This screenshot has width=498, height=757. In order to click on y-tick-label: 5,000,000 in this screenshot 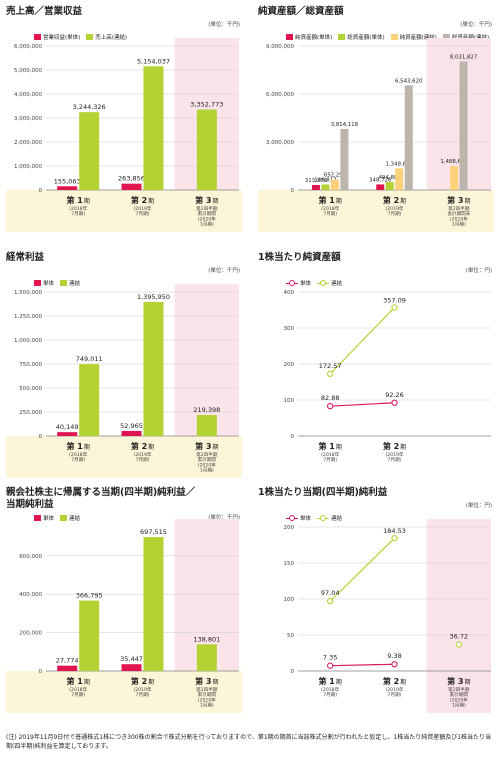, I will do `click(28, 71)`.